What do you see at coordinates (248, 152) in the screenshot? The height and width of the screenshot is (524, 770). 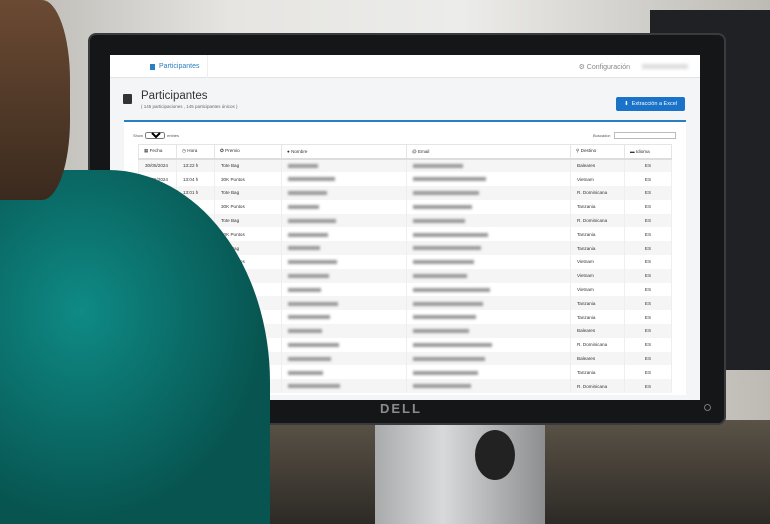 I see `col-premio: ✪ Premio` at bounding box center [248, 152].